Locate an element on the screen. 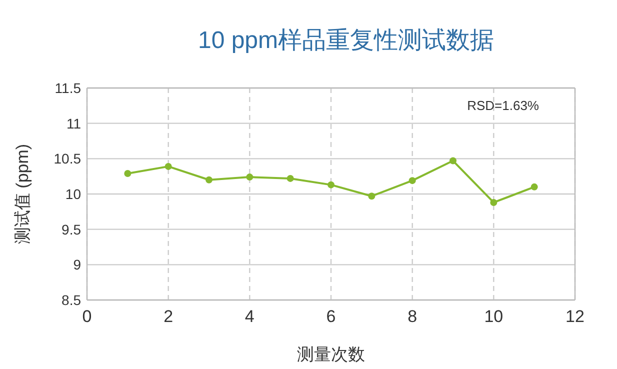 This screenshot has width=617, height=369. x-tick-label: 2 is located at coordinates (169, 316).